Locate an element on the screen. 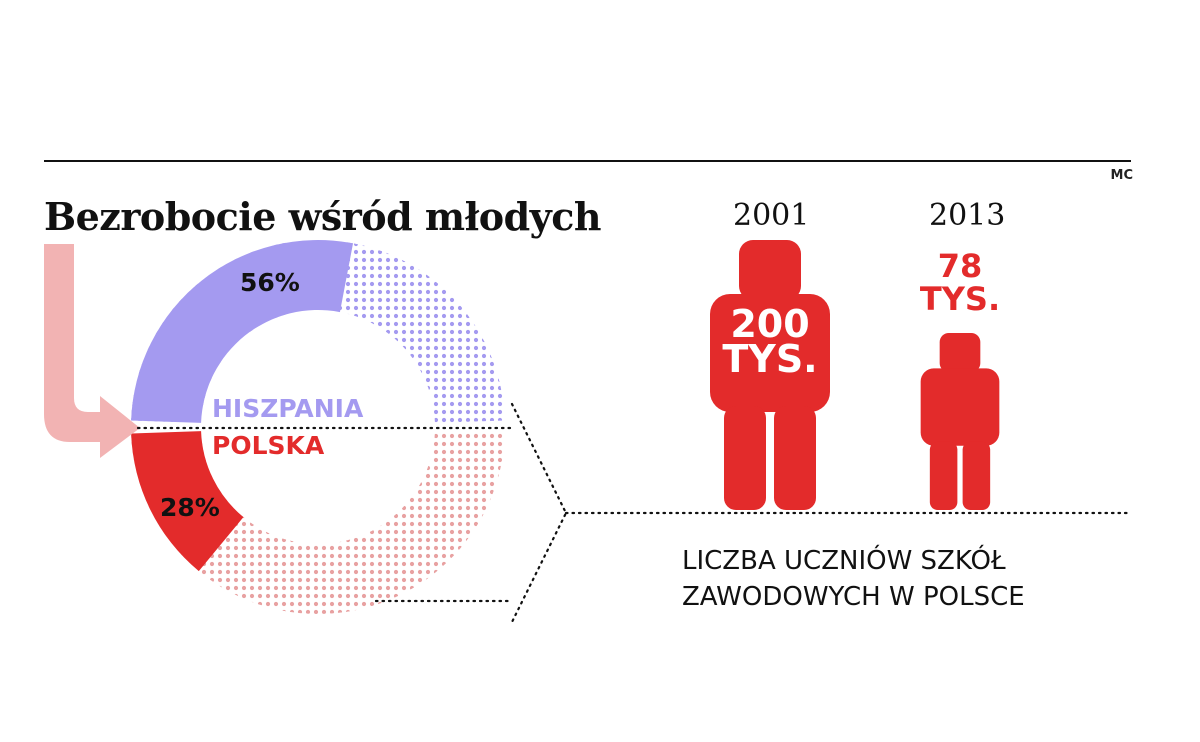 The image size is (1200, 742). poland-value-arc is located at coordinates (187, 501).